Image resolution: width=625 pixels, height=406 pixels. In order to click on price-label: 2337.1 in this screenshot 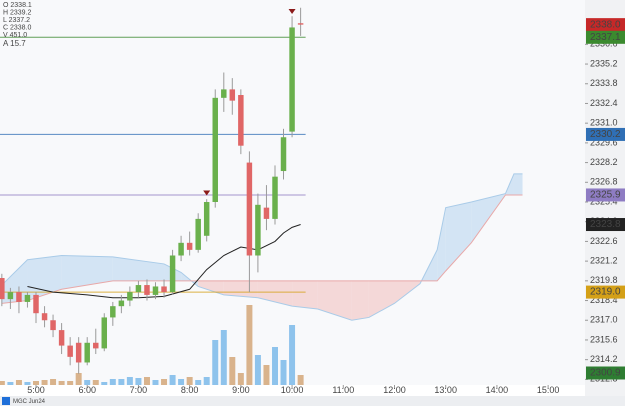, I will do `click(605, 37)`.